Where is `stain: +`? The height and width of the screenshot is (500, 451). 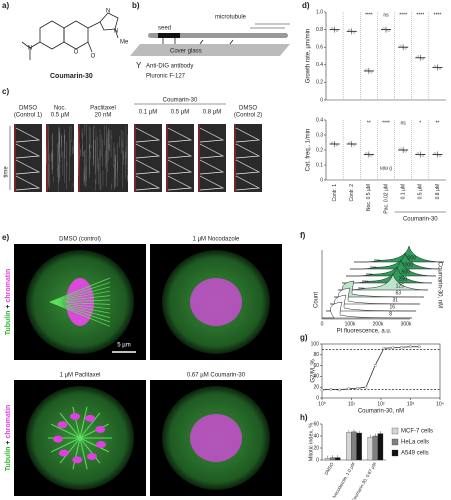
stain: + is located at coordinates (8, 443).